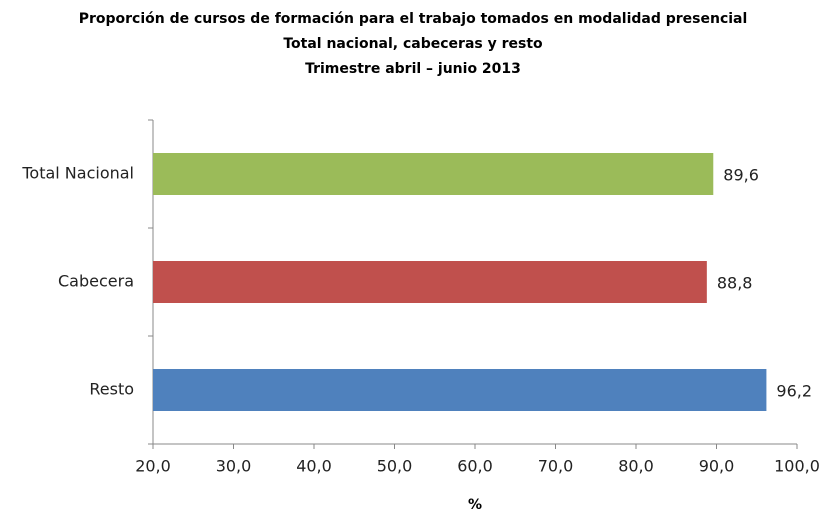 This screenshot has width=826, height=513. What do you see at coordinates (413, 44) in the screenshot?
I see `chart-title: Total nacional, cabeceras y resto` at bounding box center [413, 44].